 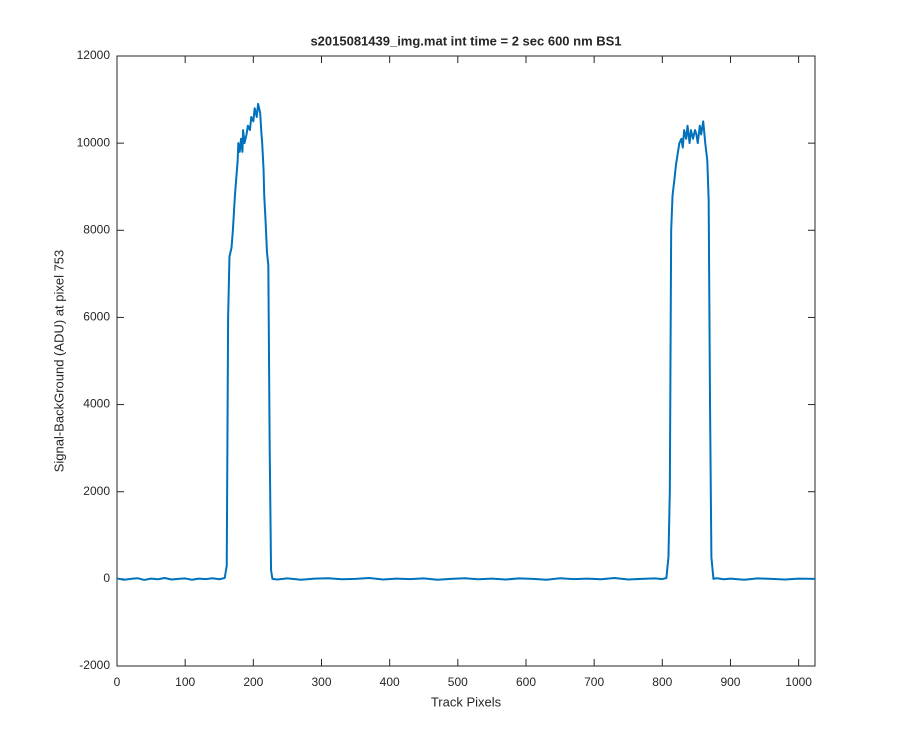 I want to click on x-tick-label: 0, so click(x=117, y=682).